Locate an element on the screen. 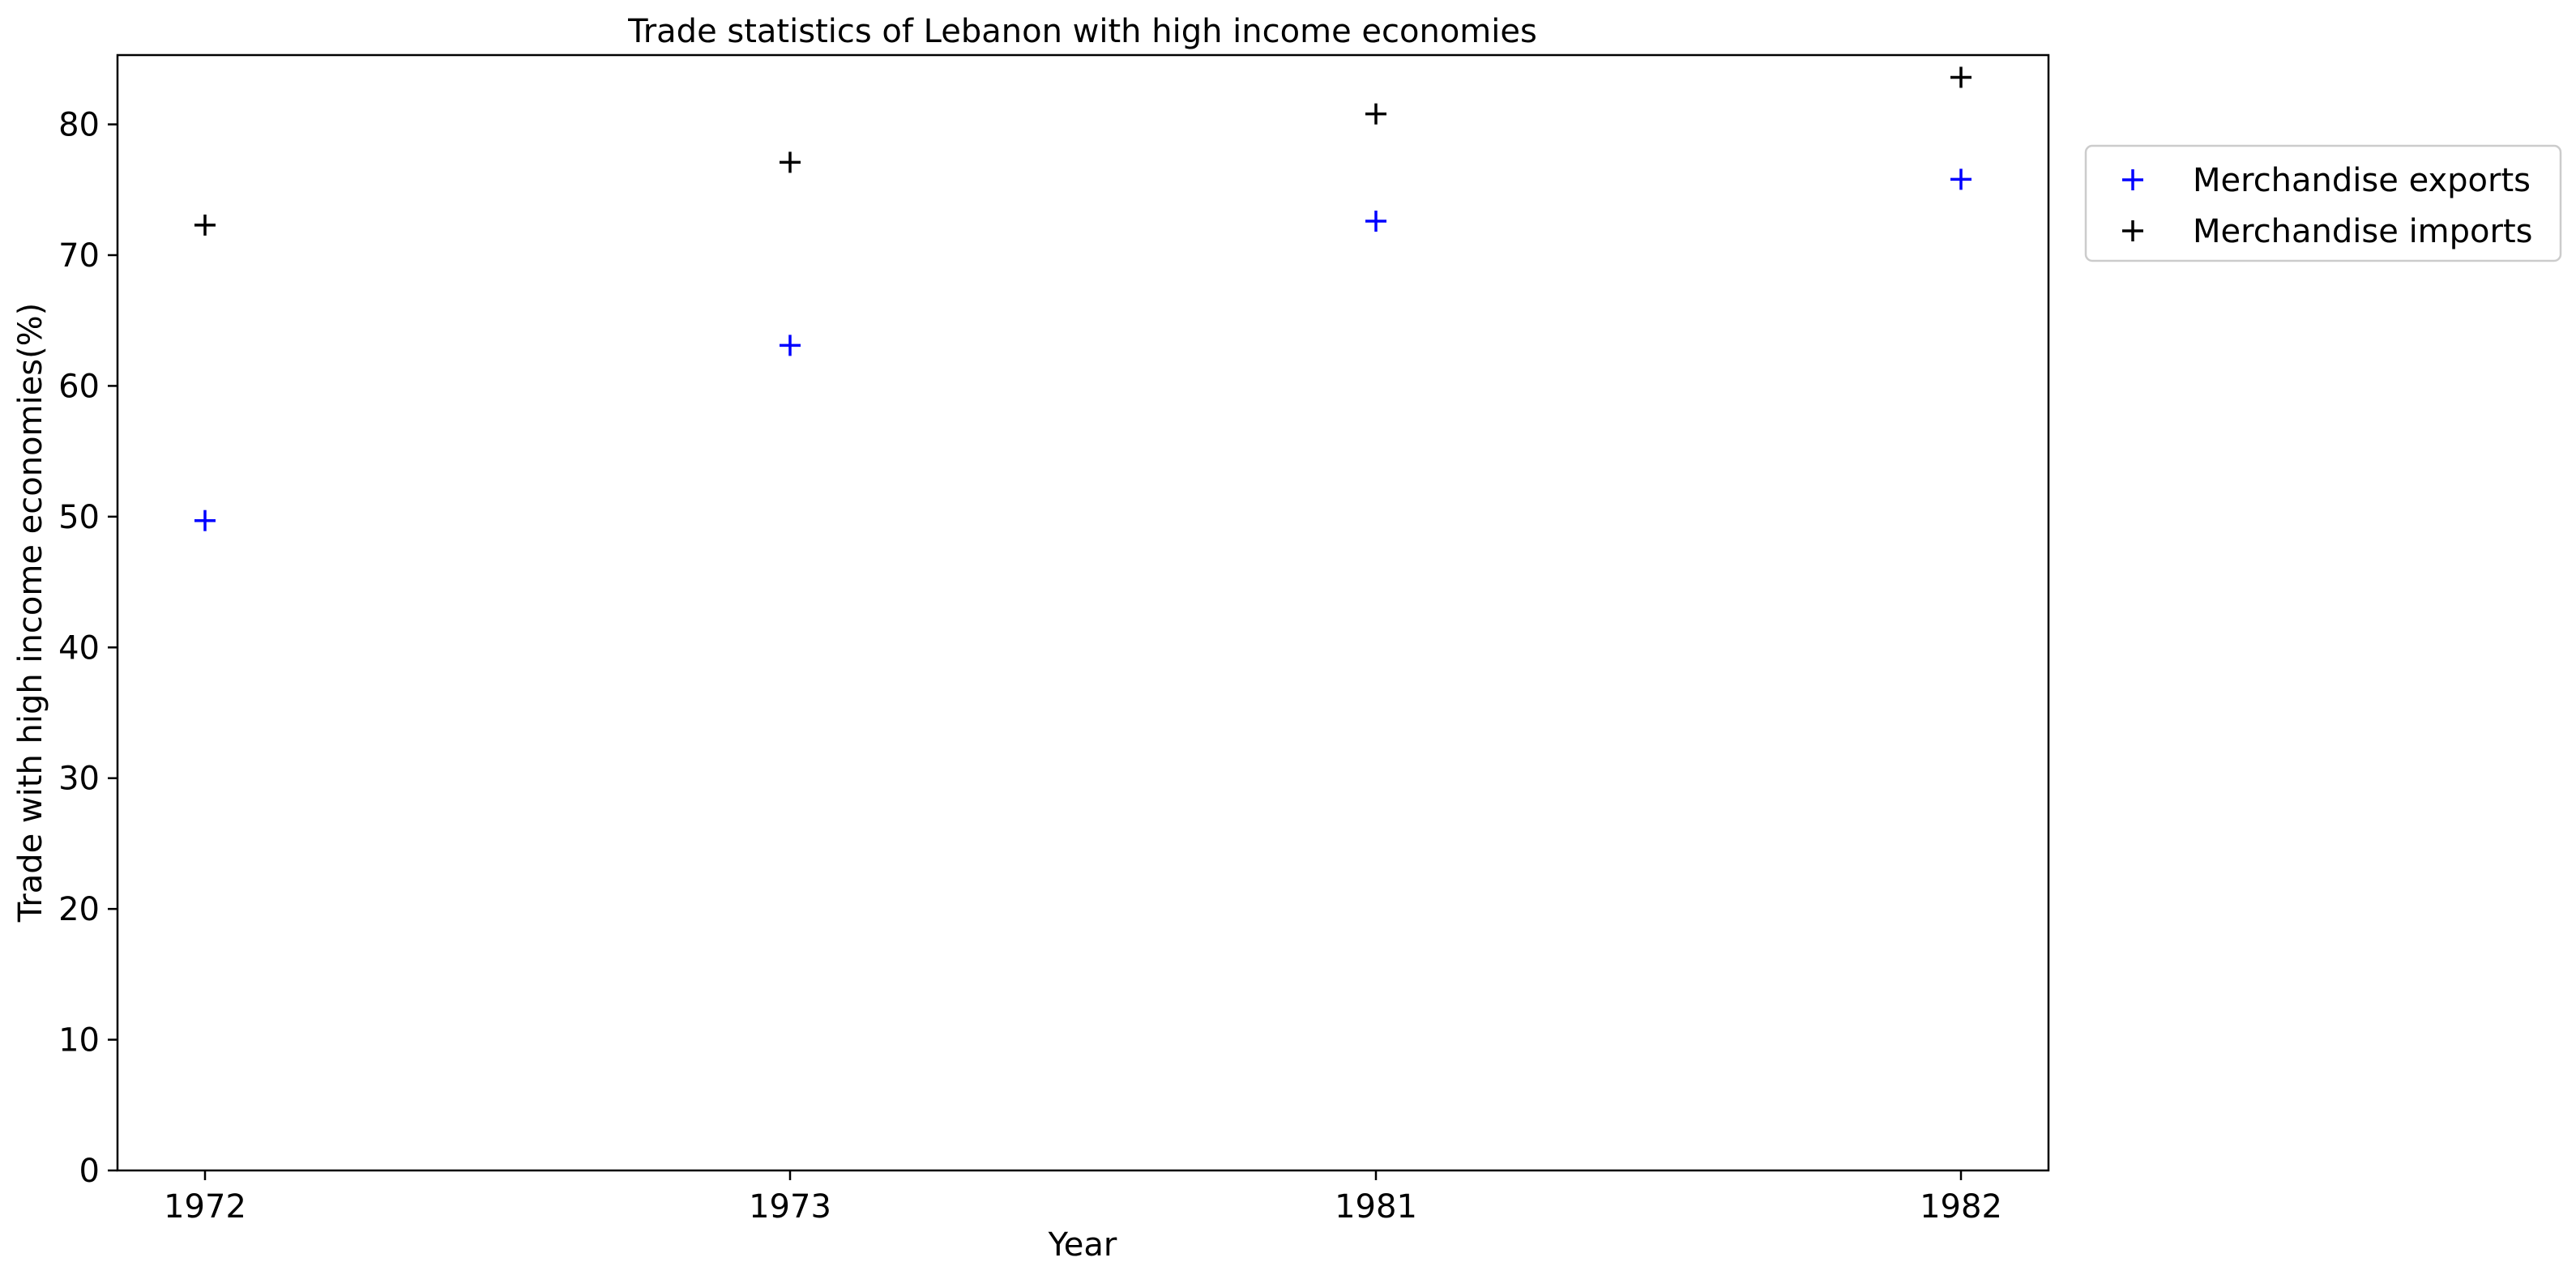 The height and width of the screenshot is (1279, 2576). x-axis-ticks: 1972 1973 1981 1982 is located at coordinates (1083, 1198).